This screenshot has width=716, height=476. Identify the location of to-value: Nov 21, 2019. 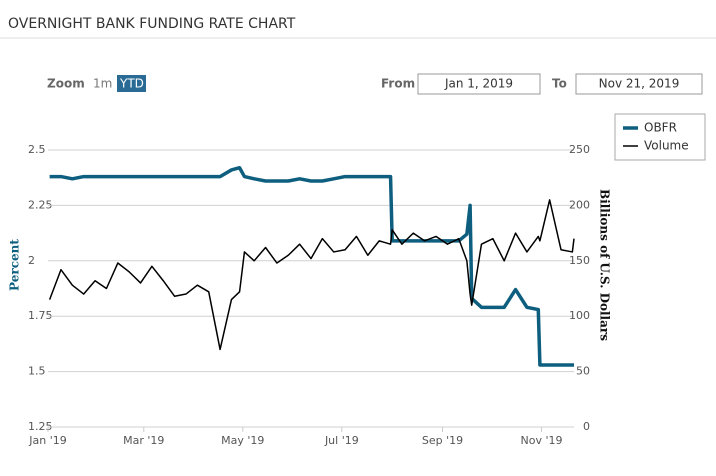
(639, 84).